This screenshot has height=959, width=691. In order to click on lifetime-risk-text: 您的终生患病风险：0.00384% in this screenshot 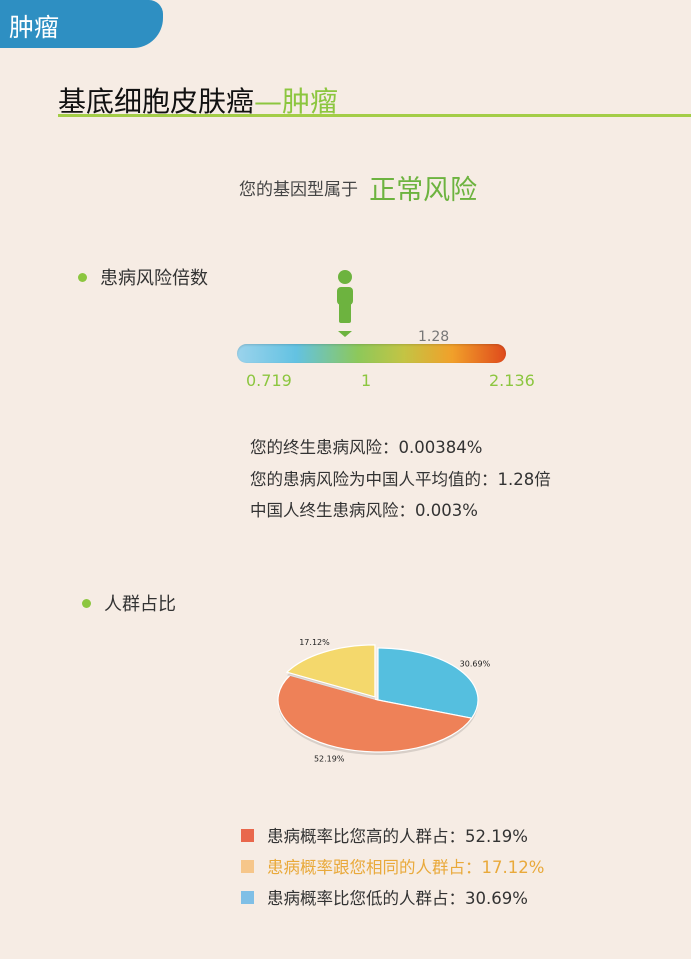, I will do `click(366, 447)`.